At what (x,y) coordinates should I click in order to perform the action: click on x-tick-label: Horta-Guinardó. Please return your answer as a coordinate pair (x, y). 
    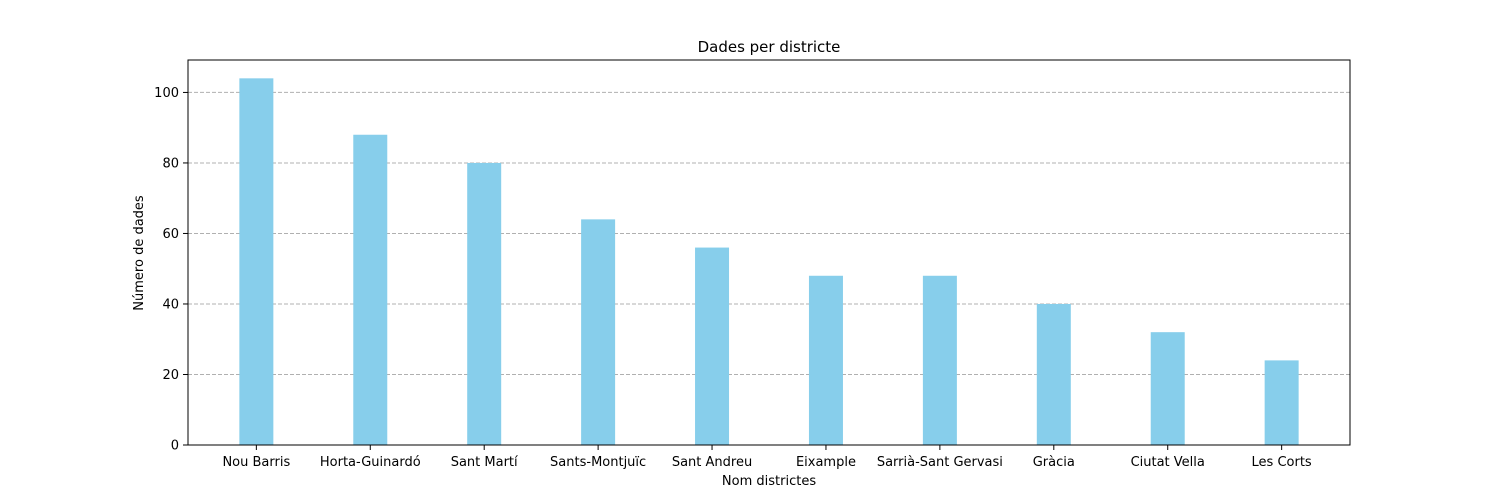
    Looking at the image, I should click on (370, 462).